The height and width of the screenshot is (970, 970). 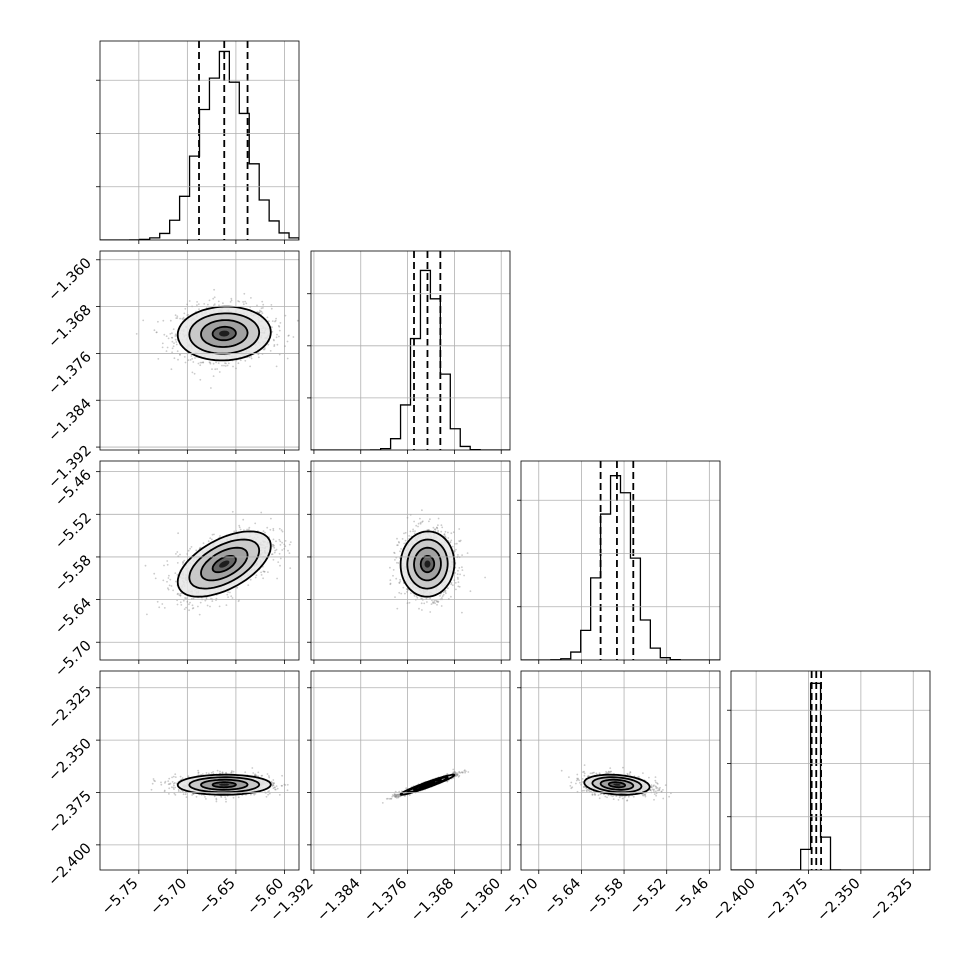 I want to click on axes-frame, so click(x=199, y=350).